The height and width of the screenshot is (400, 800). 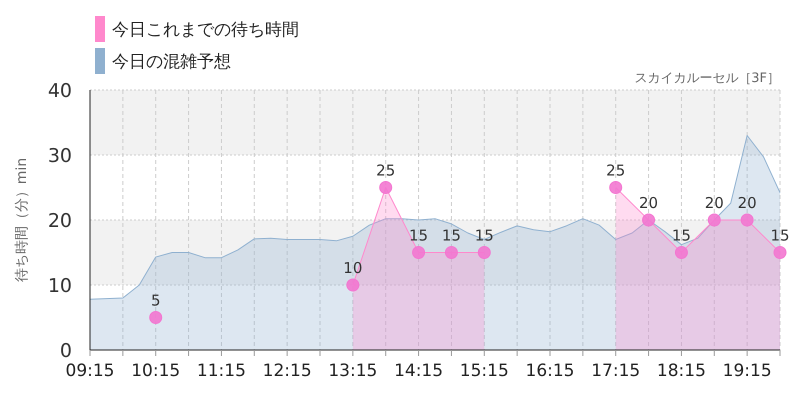 I want to click on x-tick-label: 10:15, so click(x=155, y=371).